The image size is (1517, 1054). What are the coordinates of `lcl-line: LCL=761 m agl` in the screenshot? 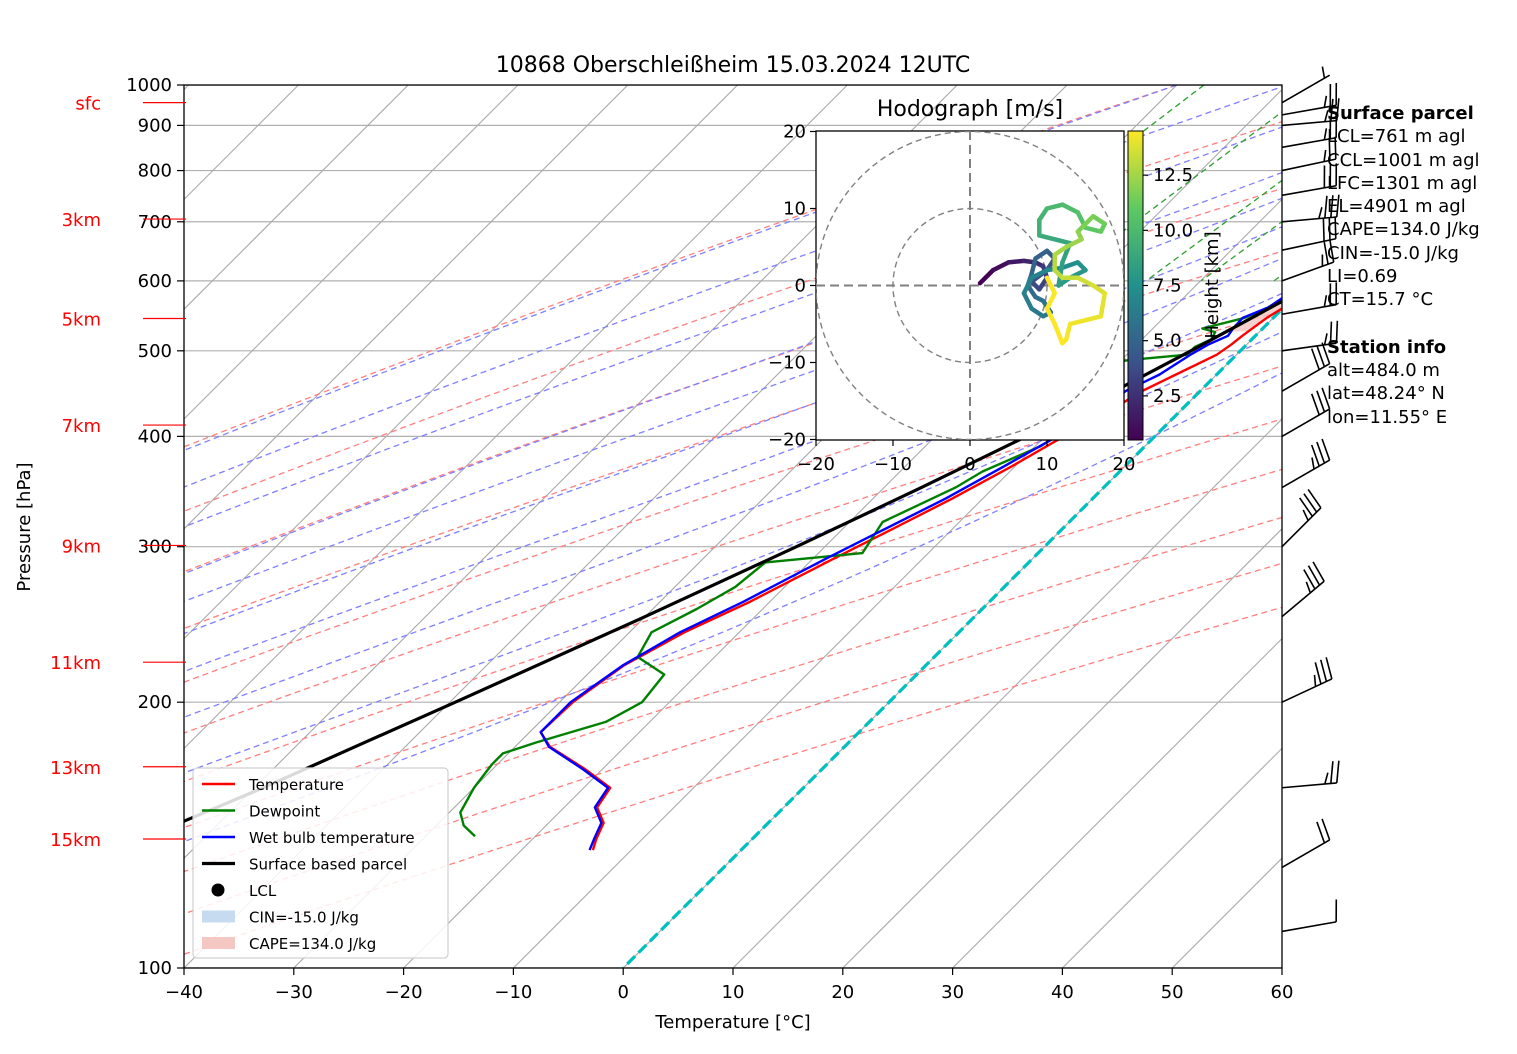 It's located at (1396, 137).